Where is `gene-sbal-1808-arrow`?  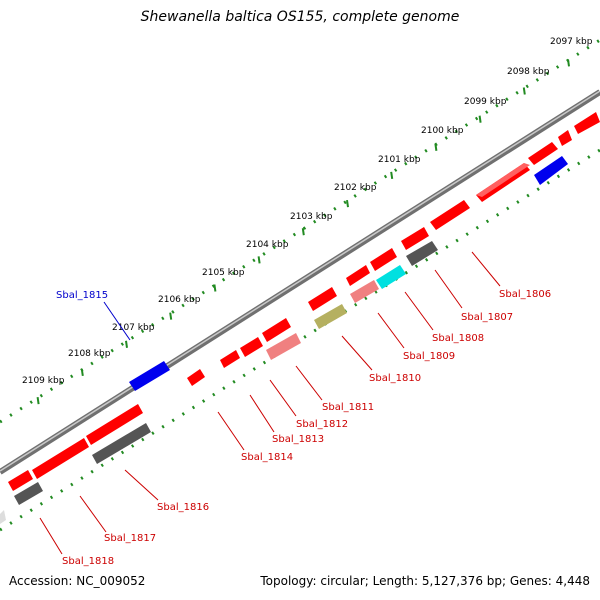 gene-sbal-1808-arrow is located at coordinates (415, 238).